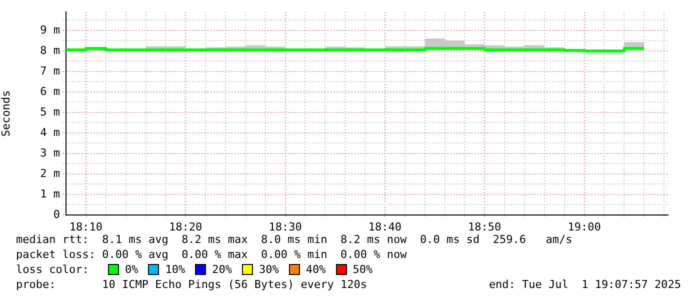  What do you see at coordinates (316, 269) in the screenshot?
I see `text: 40%` at bounding box center [316, 269].